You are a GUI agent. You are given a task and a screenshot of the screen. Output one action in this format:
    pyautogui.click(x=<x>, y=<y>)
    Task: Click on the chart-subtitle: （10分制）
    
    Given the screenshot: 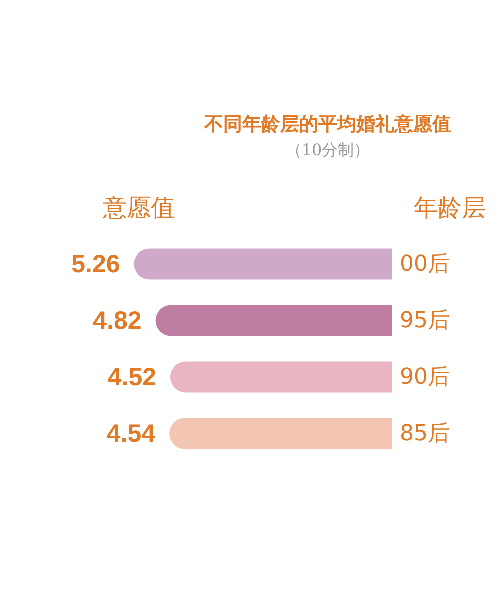 What is the action you would take?
    pyautogui.click(x=328, y=150)
    